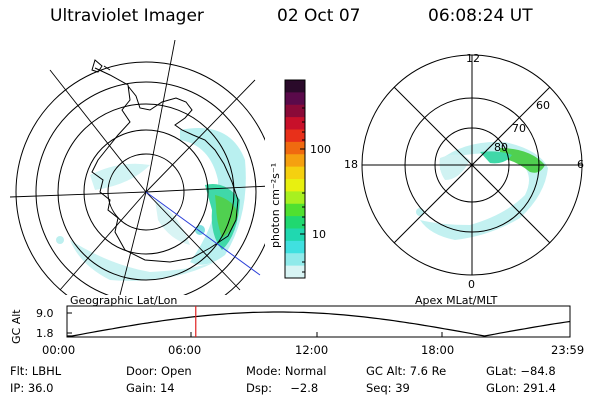 The height and width of the screenshot is (400, 600). What do you see at coordinates (58, 350) in the screenshot?
I see `time-tick-0000: 00:00` at bounding box center [58, 350].